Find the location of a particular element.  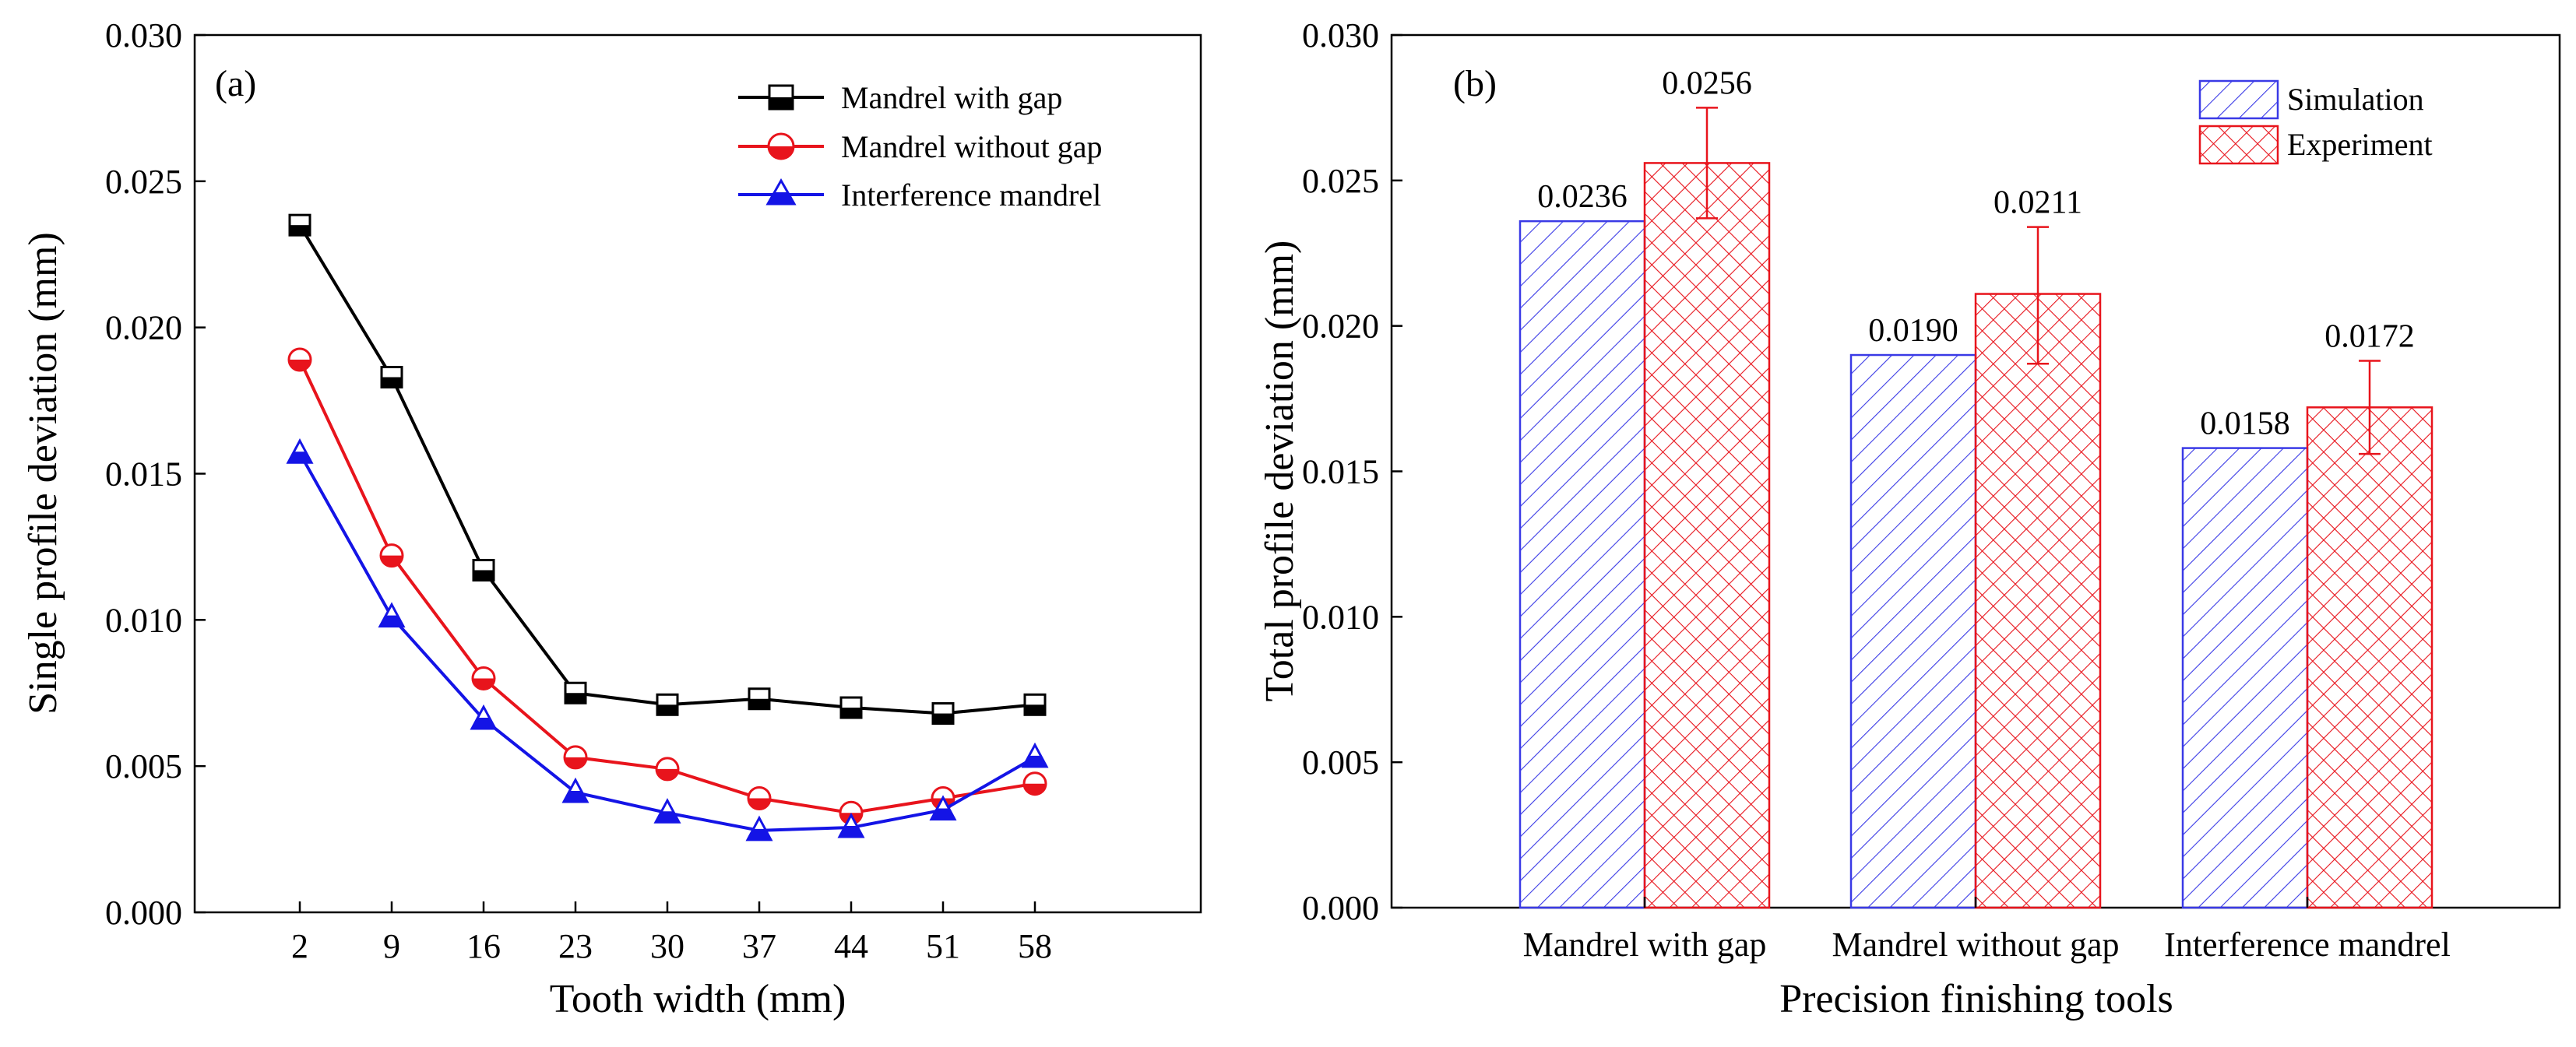

panel-a-y-ticks: 0.000 0.005 0.010 0.015 0.020 0.025 0.030 is located at coordinates (155, 474).